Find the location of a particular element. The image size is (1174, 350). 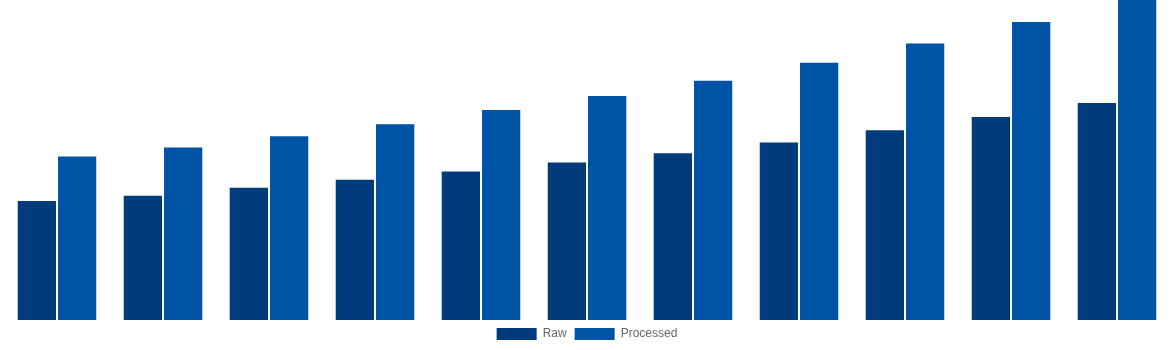

legend-label: Processed is located at coordinates (649, 333).